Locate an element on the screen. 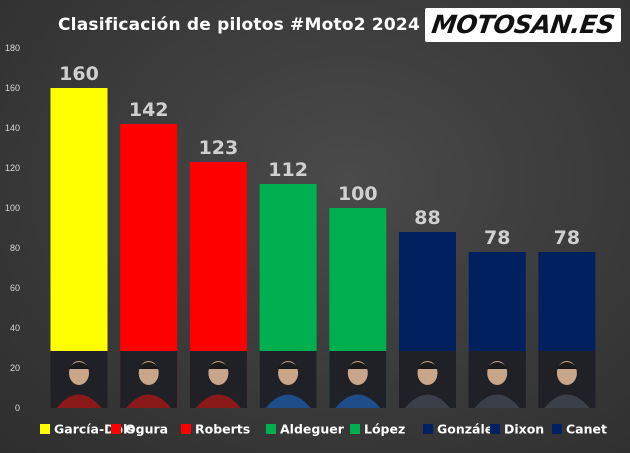 The image size is (630, 453). chart-title: Clasificación de pilotos #Moto2 2024 is located at coordinates (239, 25).